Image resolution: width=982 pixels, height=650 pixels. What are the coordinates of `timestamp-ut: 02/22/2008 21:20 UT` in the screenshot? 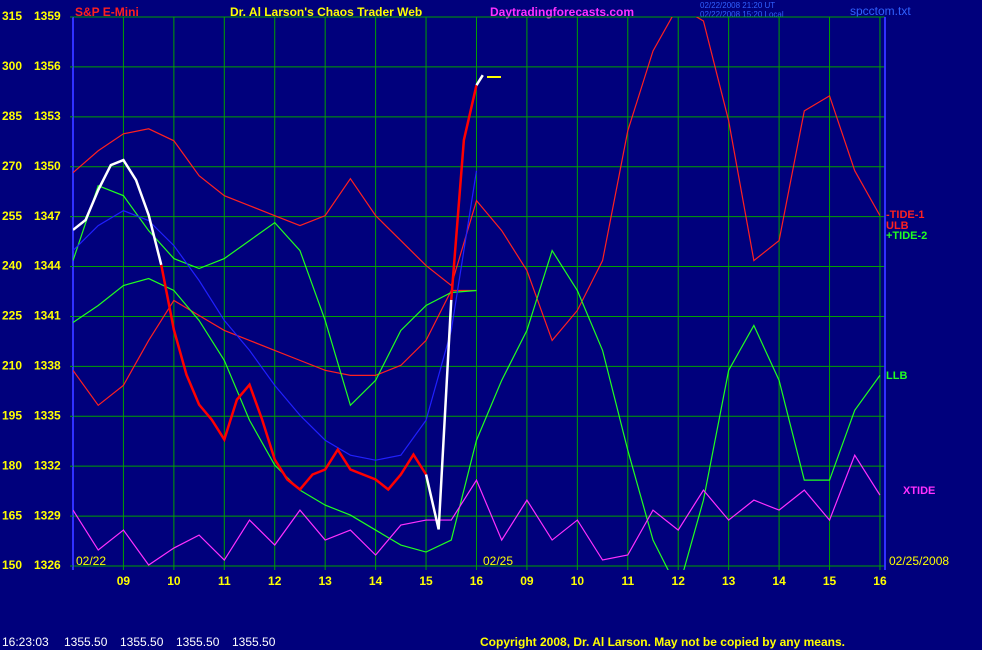 It's located at (737, 5).